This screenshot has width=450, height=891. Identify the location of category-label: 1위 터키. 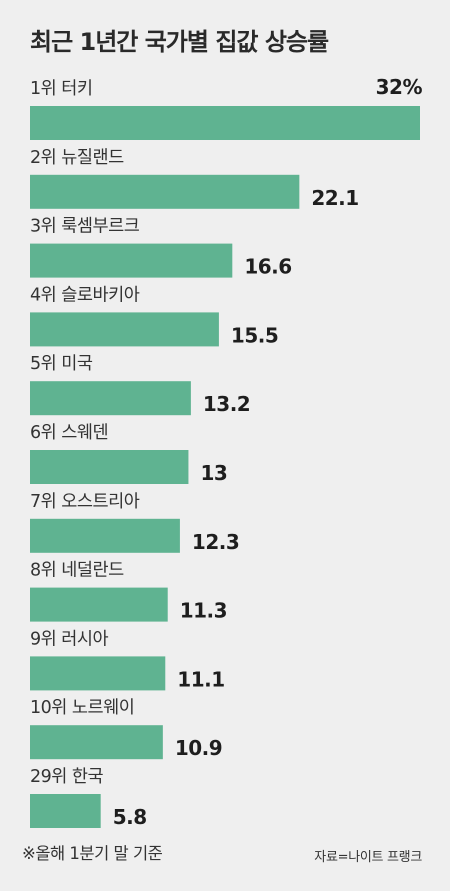
(61, 89).